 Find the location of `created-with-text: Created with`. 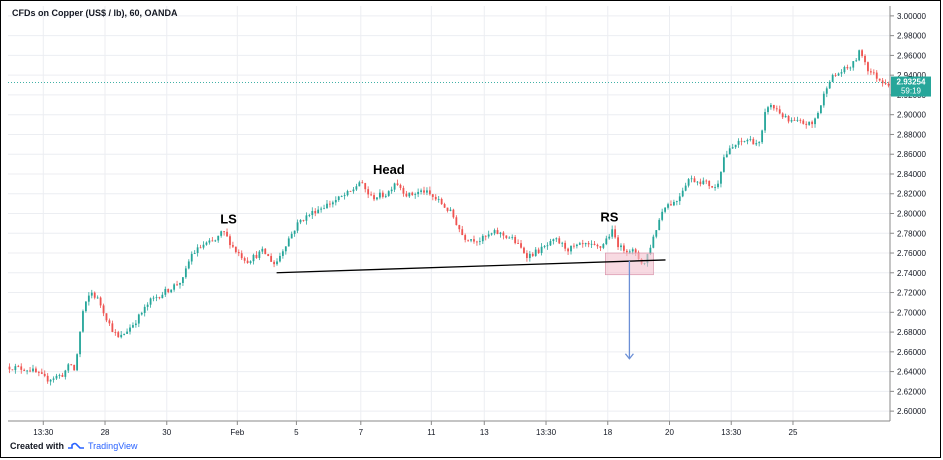

created-with-text: Created with is located at coordinates (37, 446).